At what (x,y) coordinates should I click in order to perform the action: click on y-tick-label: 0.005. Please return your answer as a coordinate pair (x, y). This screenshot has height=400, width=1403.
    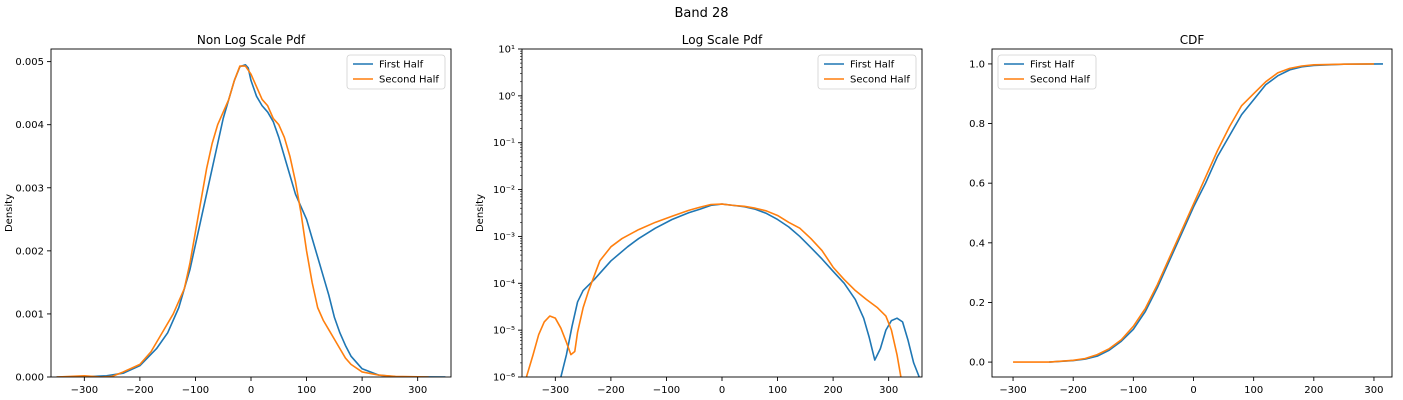
    Looking at the image, I should click on (29, 62).